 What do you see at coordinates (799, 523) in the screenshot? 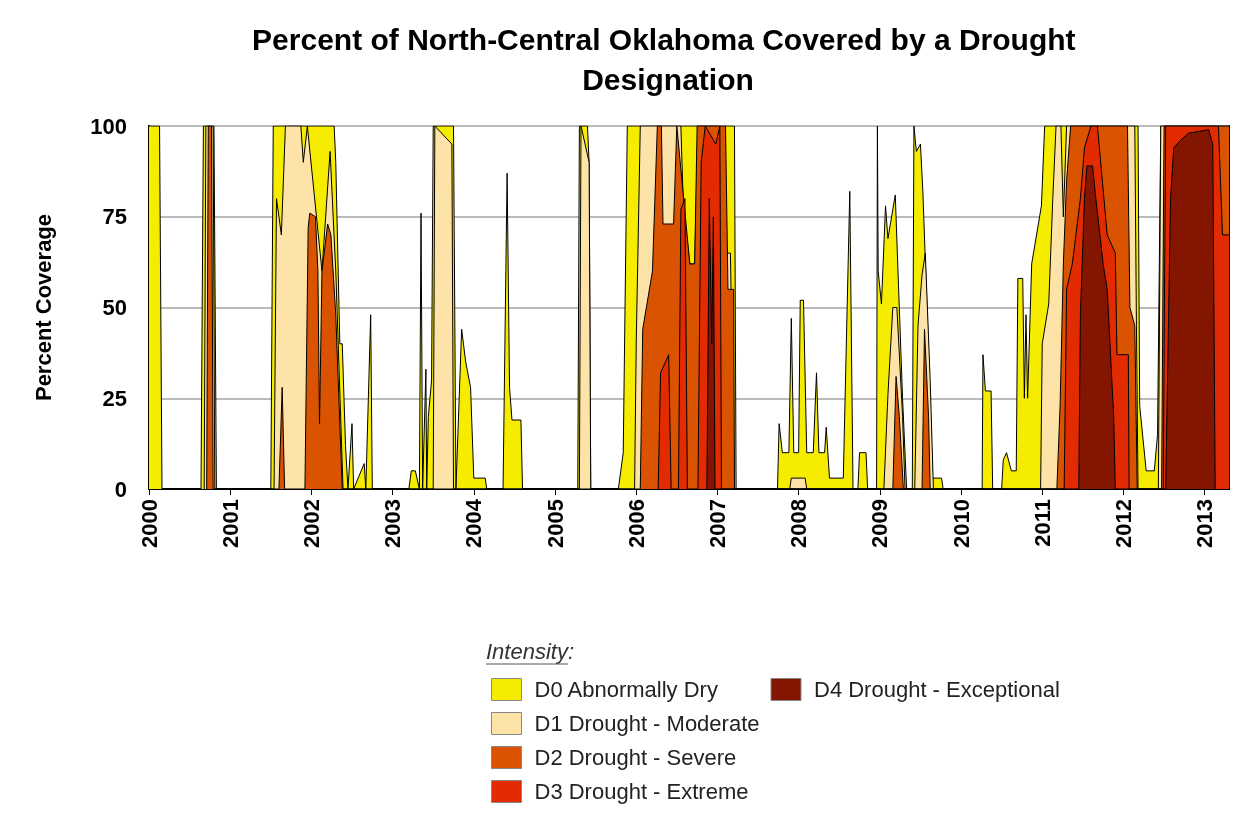
I see `x-tick-label: 2008` at bounding box center [799, 523].